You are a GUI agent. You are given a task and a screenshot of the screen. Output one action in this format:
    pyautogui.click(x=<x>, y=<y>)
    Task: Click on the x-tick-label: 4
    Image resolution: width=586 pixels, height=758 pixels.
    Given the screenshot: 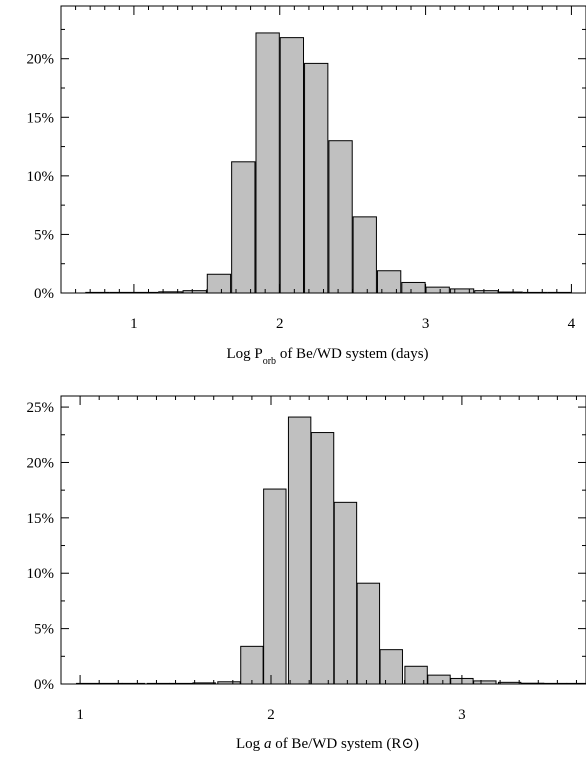 What is the action you would take?
    pyautogui.click(x=572, y=324)
    